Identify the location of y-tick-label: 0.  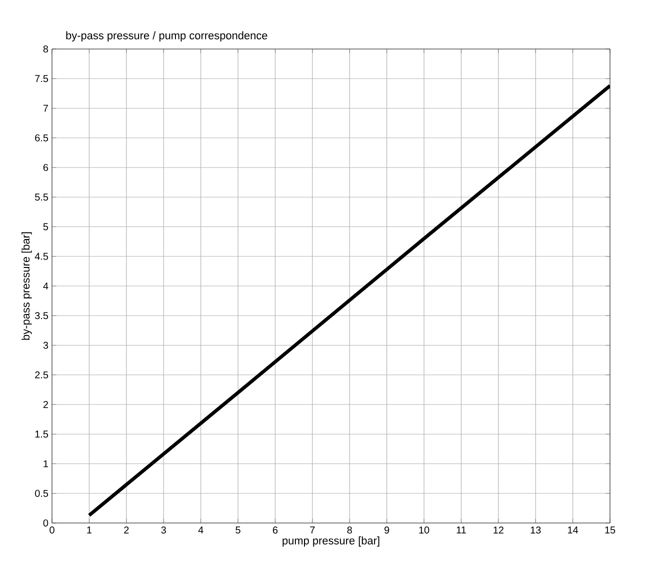
(45, 523).